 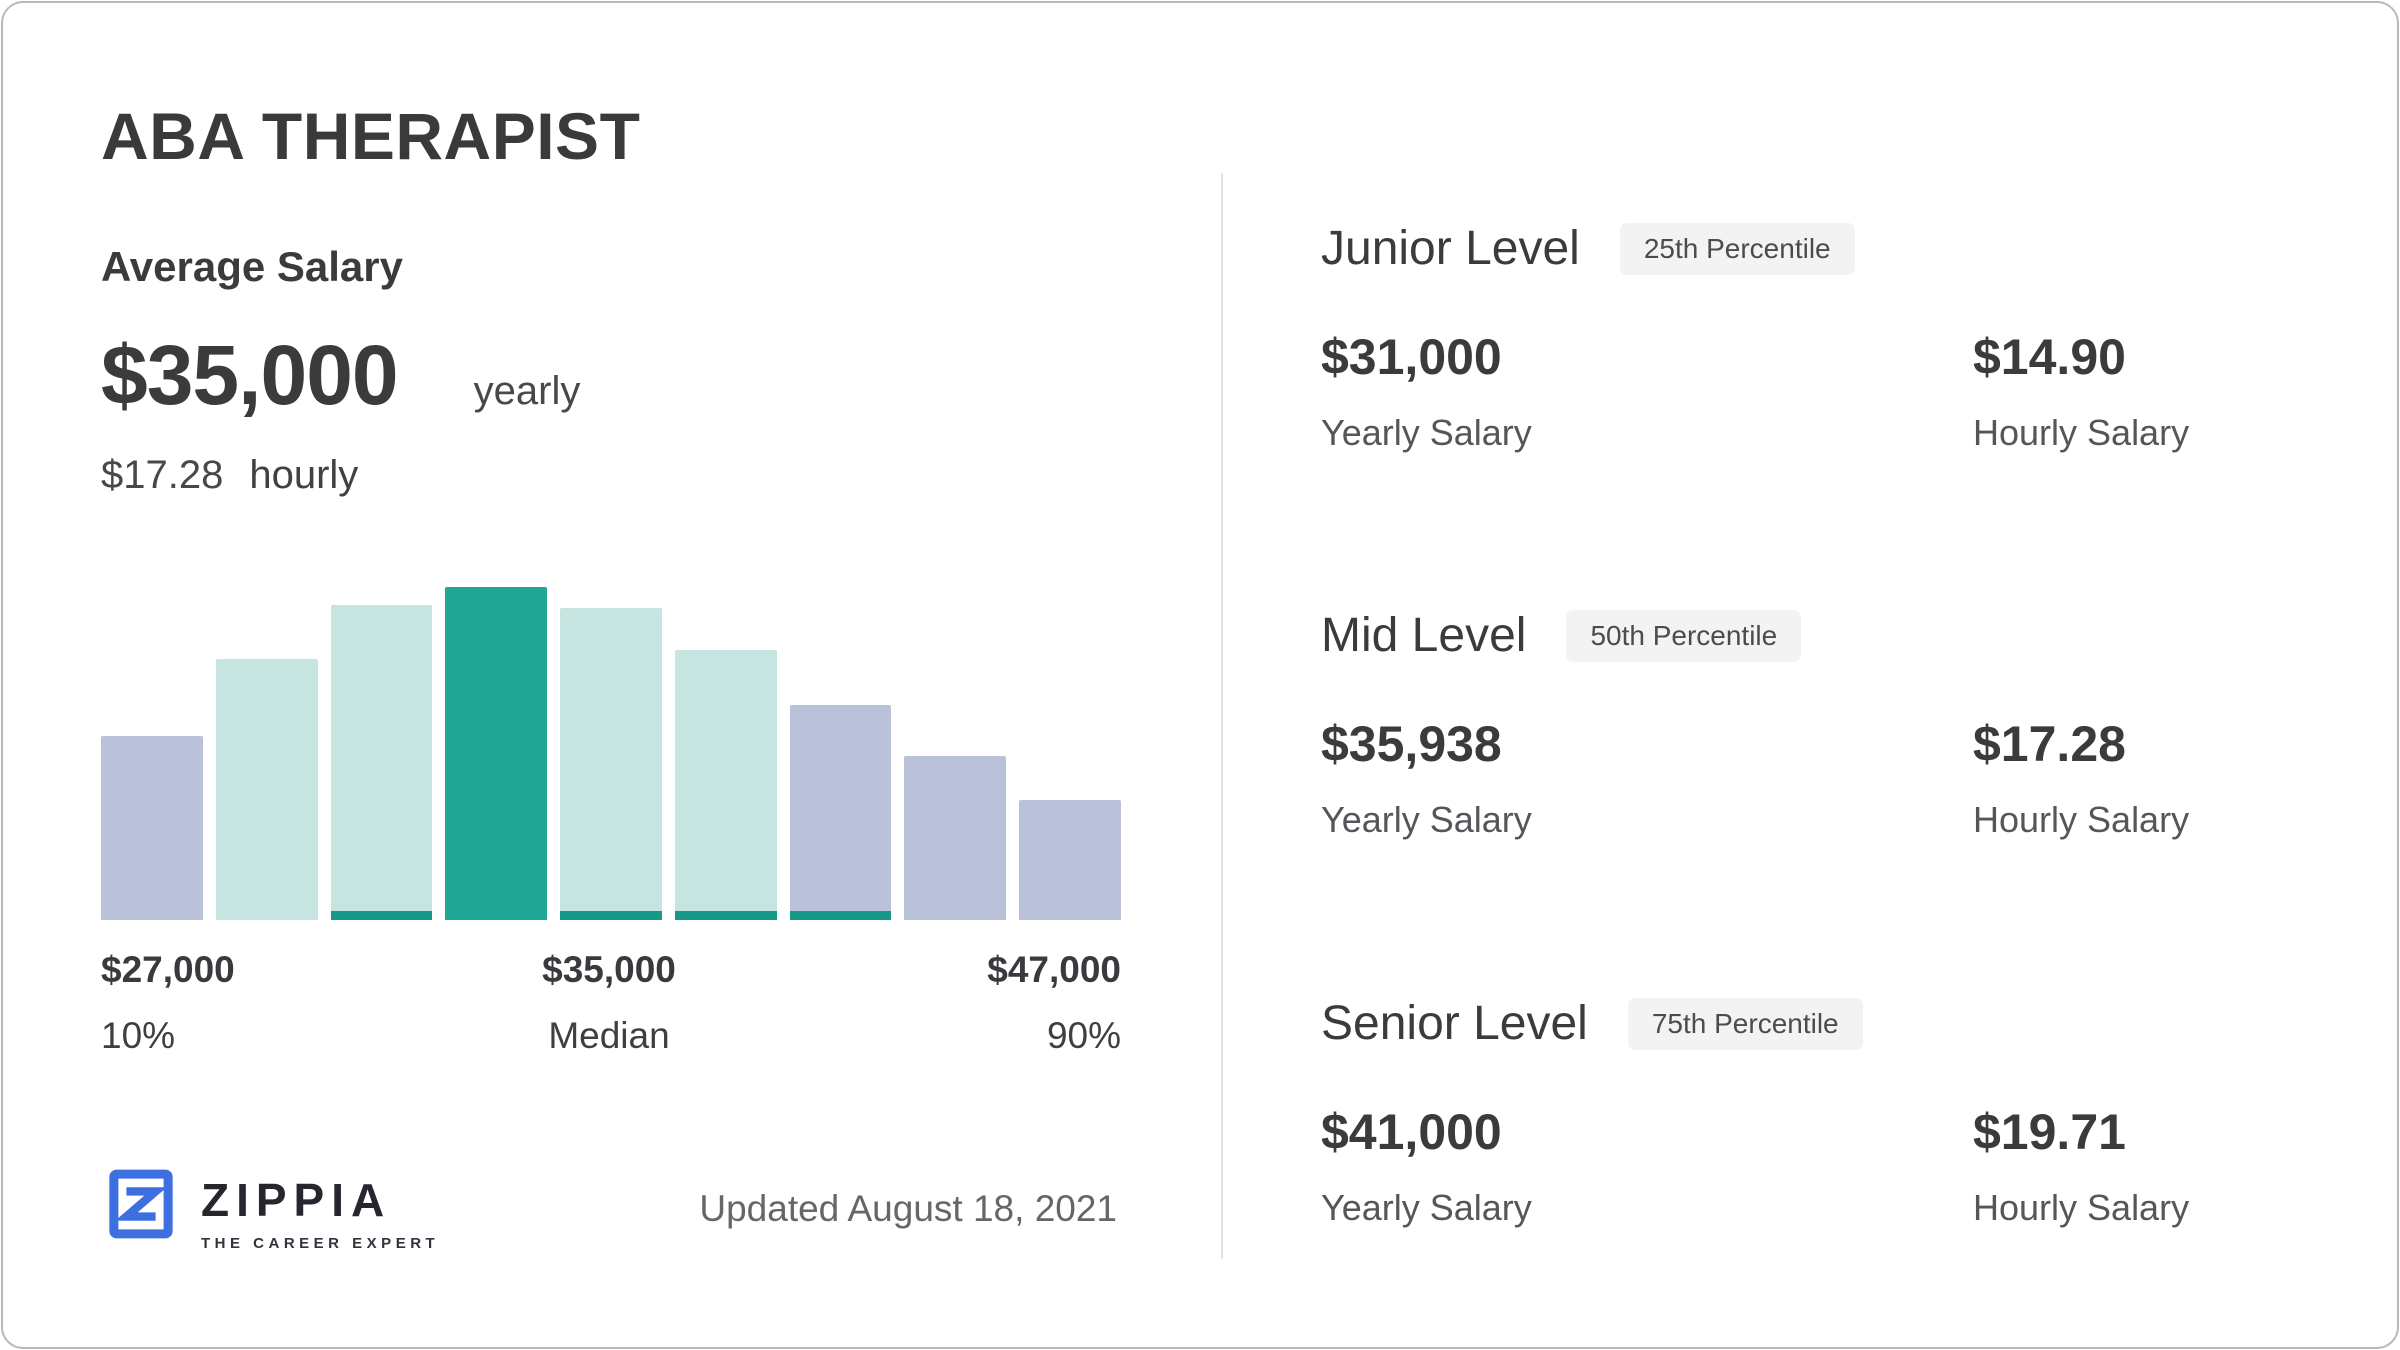 What do you see at coordinates (1816, 636) in the screenshot?
I see `level-header: Mid Level 50th Percentile` at bounding box center [1816, 636].